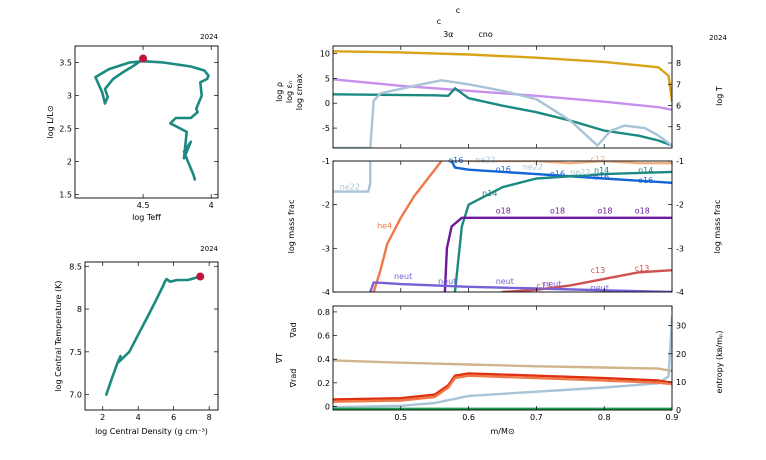 The width and height of the screenshot is (766, 460). What do you see at coordinates (293, 330) in the screenshot?
I see `bot-ylabel-0: ∇ad` at bounding box center [293, 330].